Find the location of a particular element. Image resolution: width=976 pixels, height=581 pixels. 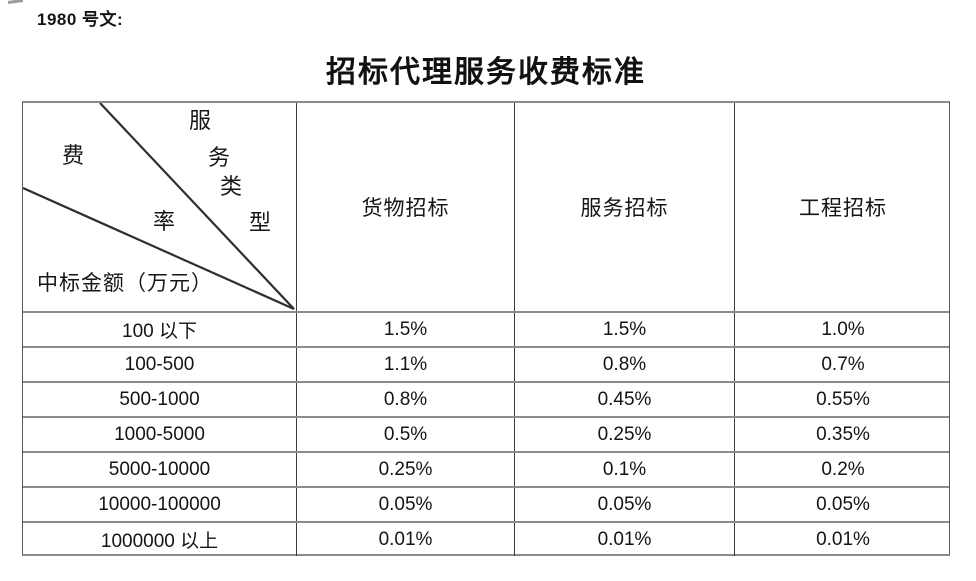

column-header-engineering: 工程招标 is located at coordinates (842, 207).